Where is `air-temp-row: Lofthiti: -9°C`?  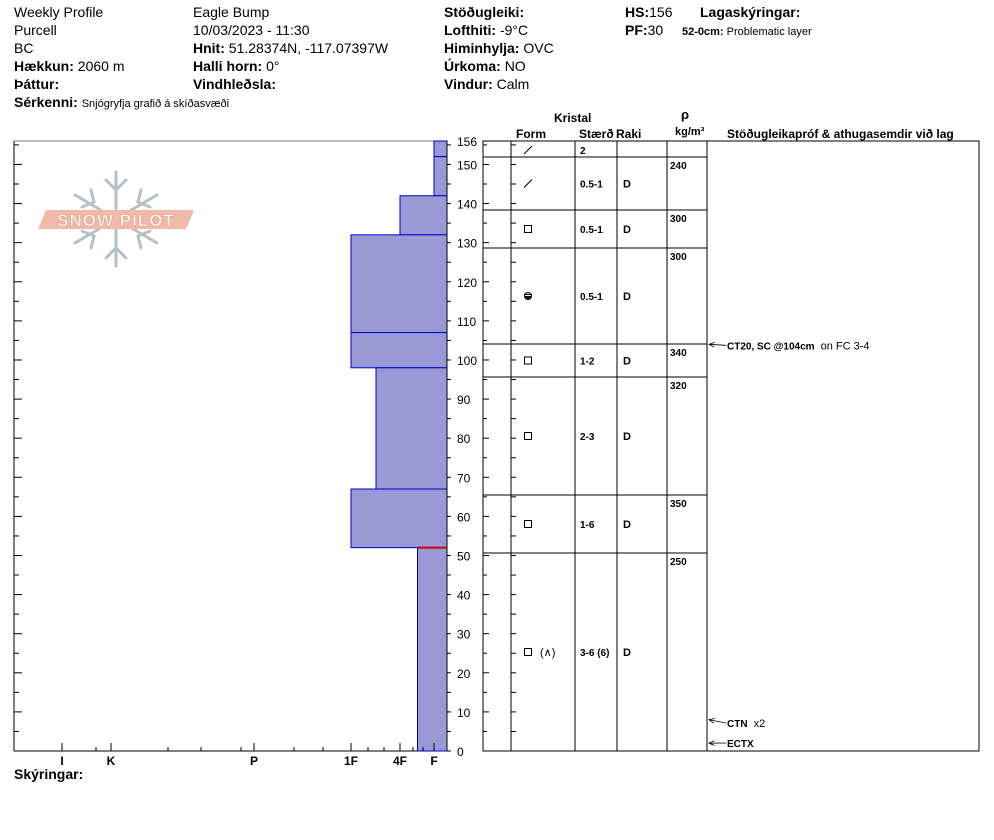
air-temp-row: Lofthiti: -9°C is located at coordinates (486, 30).